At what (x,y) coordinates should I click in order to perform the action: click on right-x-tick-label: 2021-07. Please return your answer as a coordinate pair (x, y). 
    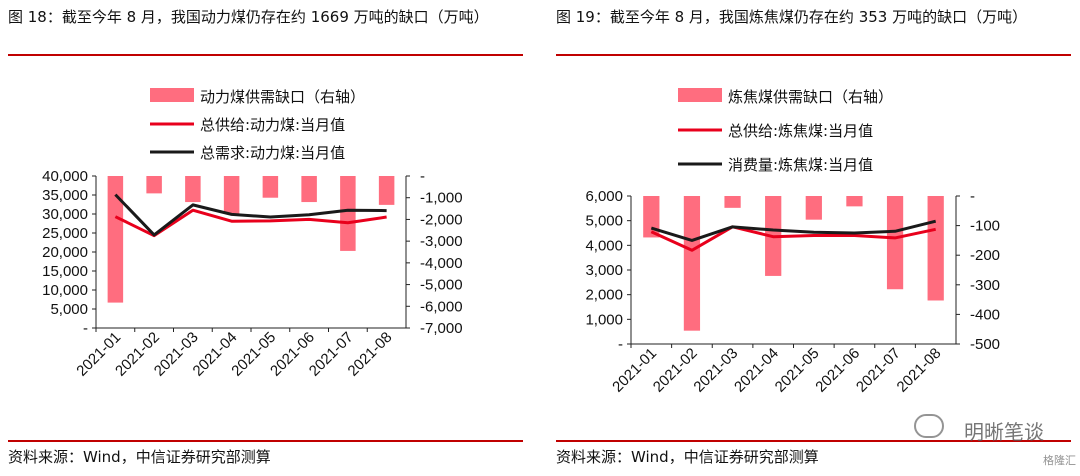
    Looking at the image, I should click on (878, 370).